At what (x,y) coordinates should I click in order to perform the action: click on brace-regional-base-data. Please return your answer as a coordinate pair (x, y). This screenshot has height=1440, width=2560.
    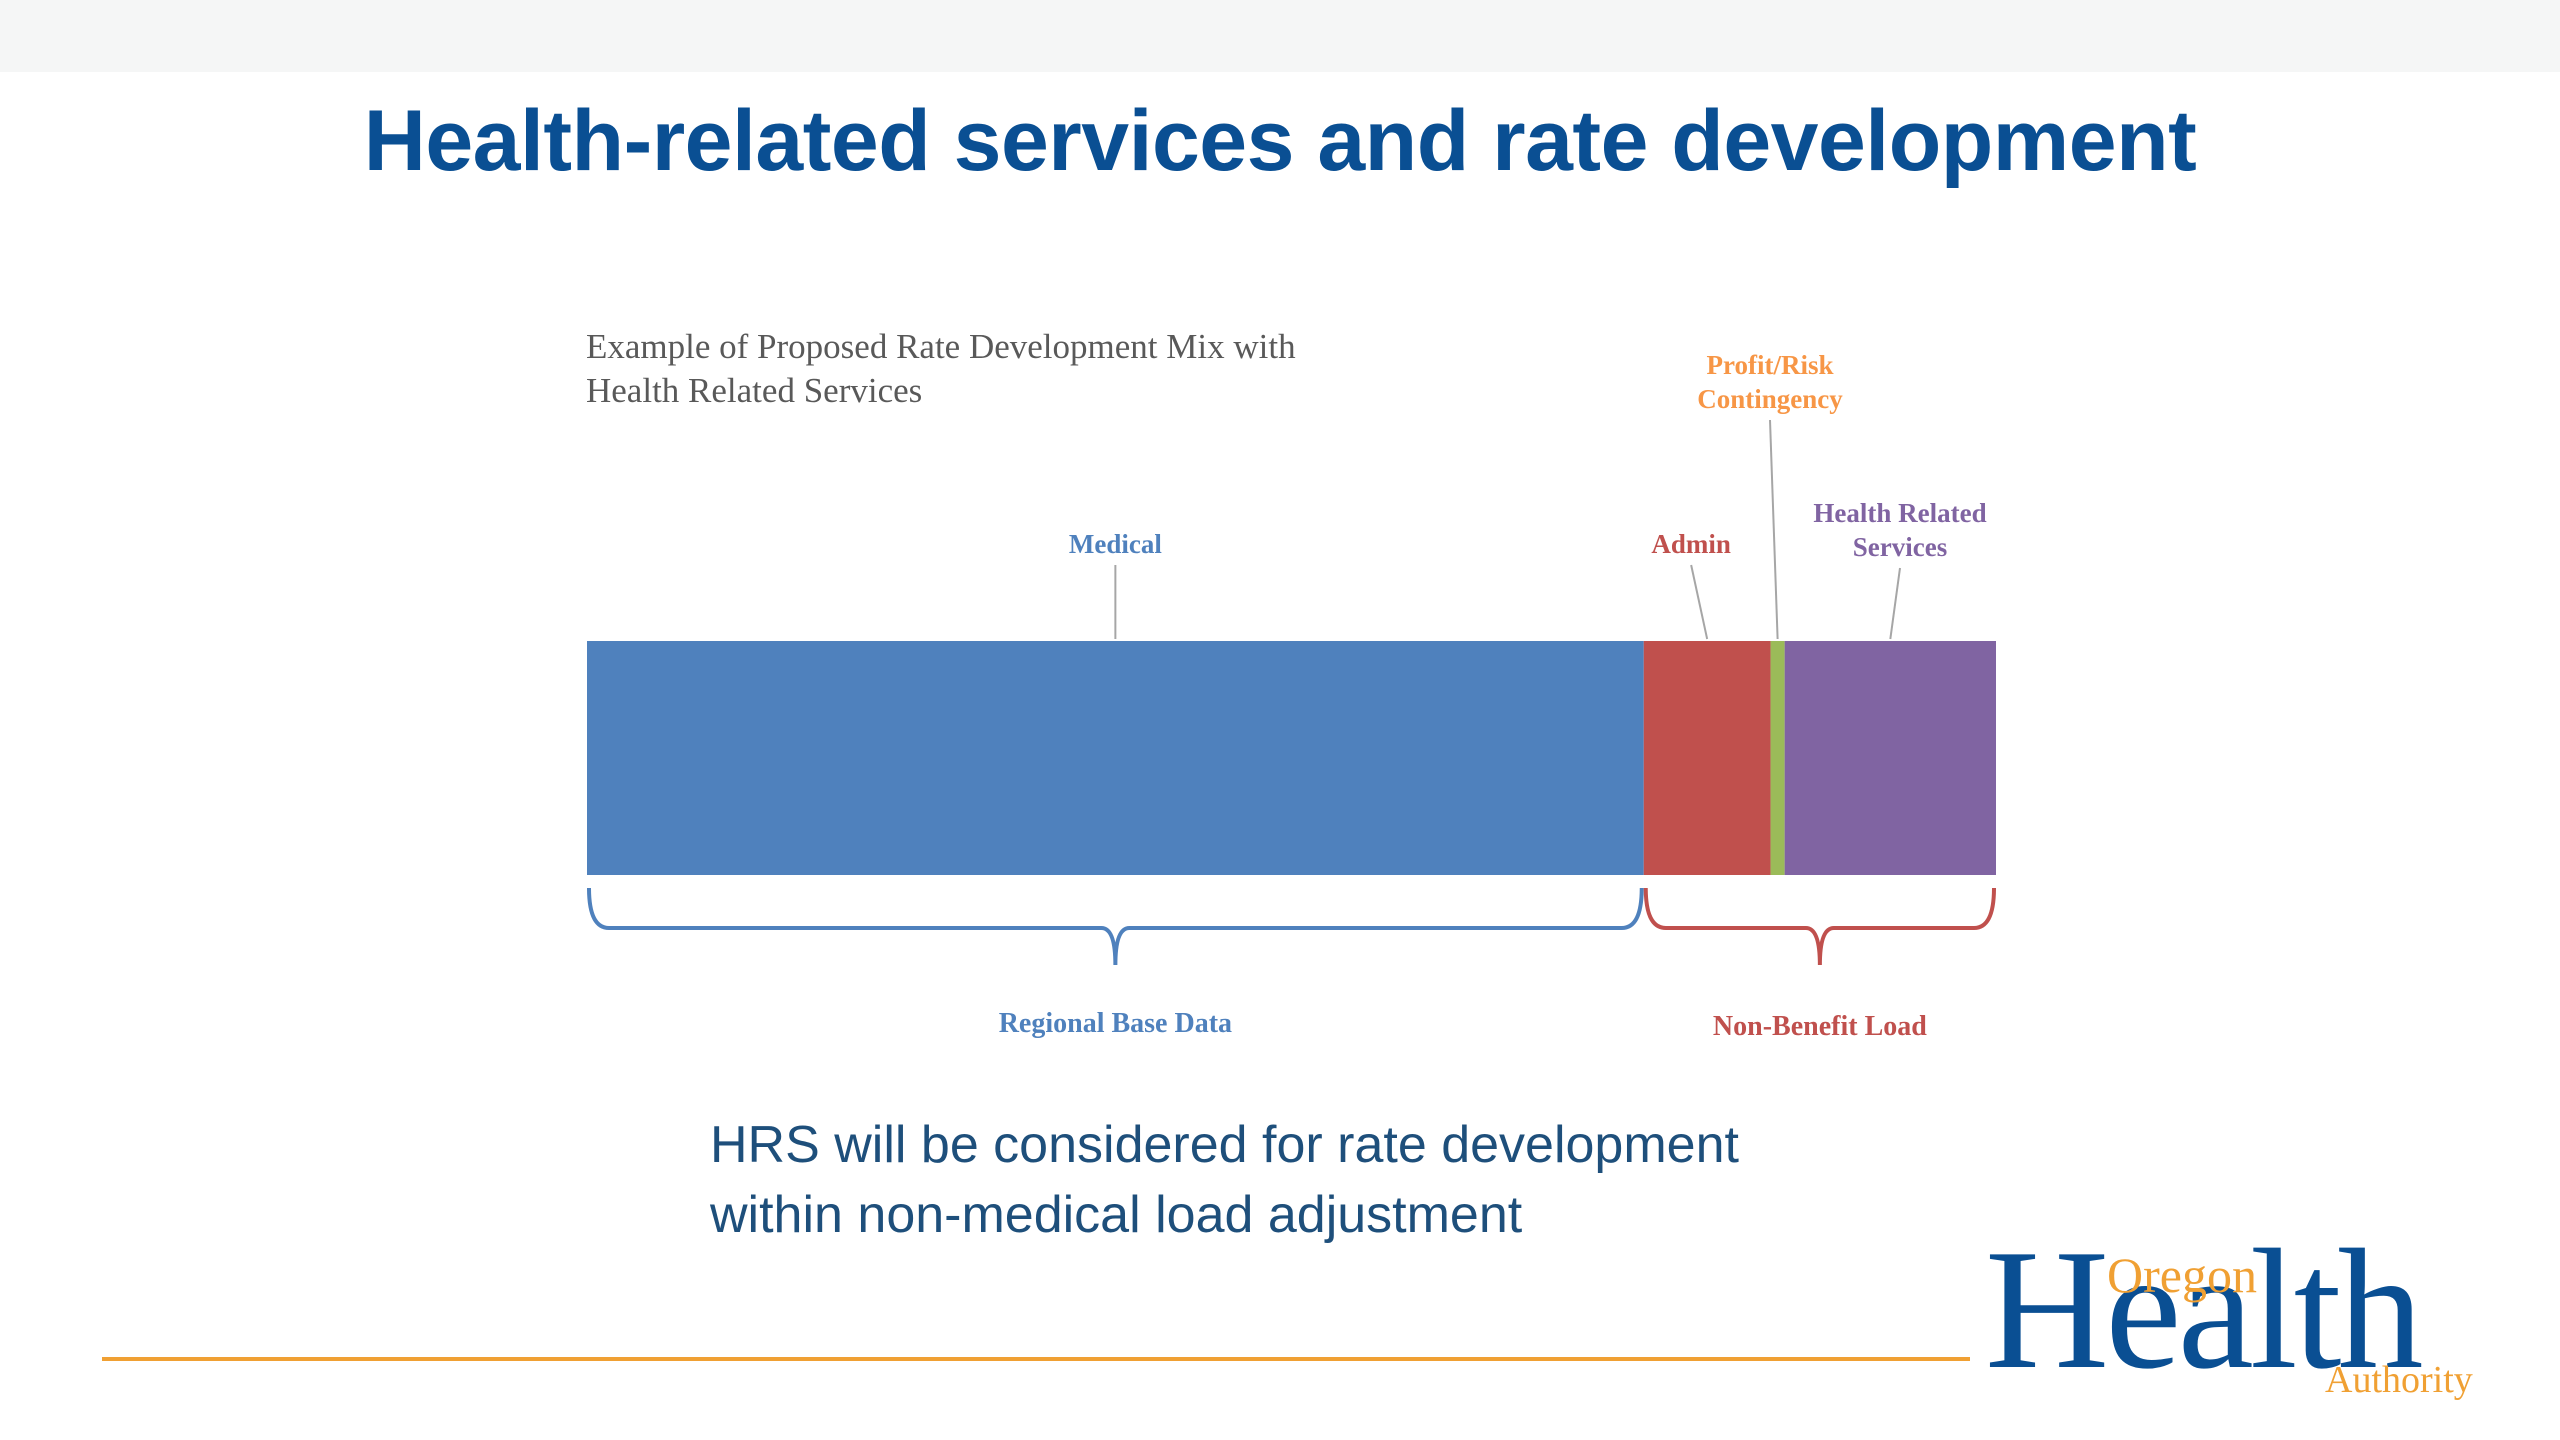
    Looking at the image, I should click on (1115, 926).